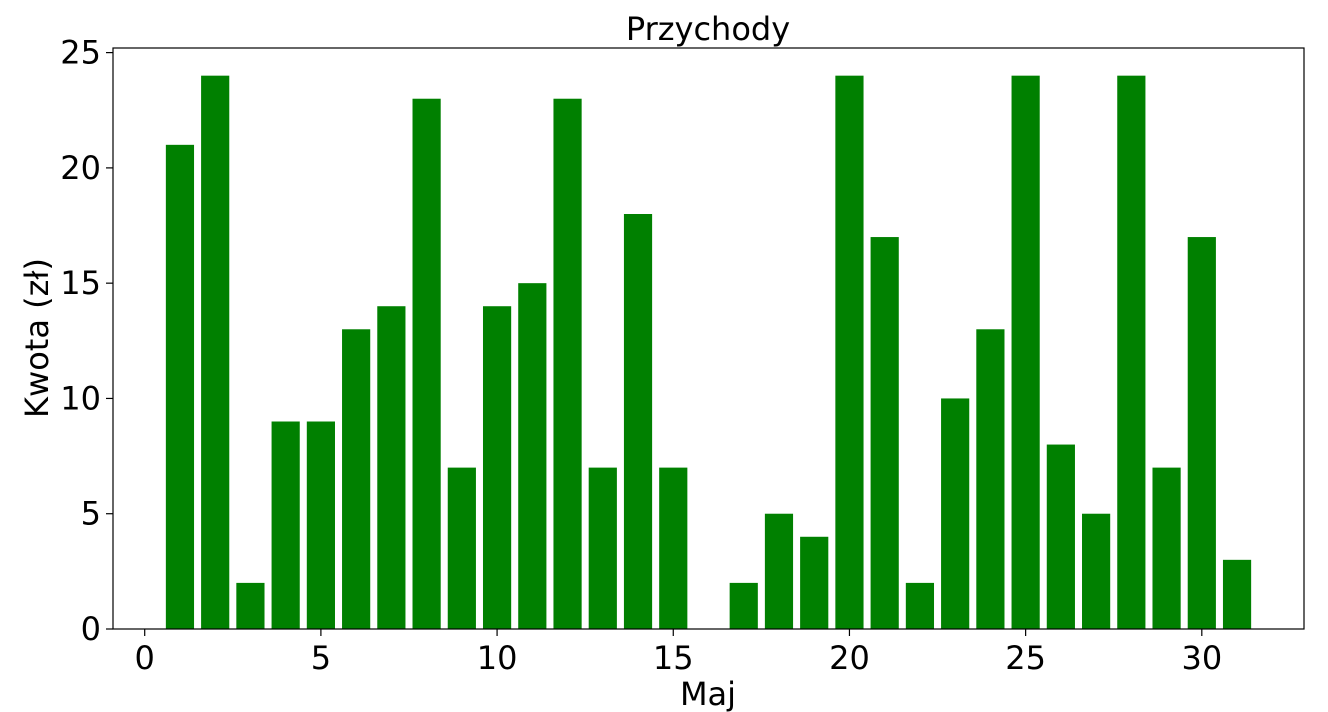 Image resolution: width=1328 pixels, height=712 pixels. Describe the element at coordinates (1201, 658) in the screenshot. I see `x-tick-label: 30` at that location.